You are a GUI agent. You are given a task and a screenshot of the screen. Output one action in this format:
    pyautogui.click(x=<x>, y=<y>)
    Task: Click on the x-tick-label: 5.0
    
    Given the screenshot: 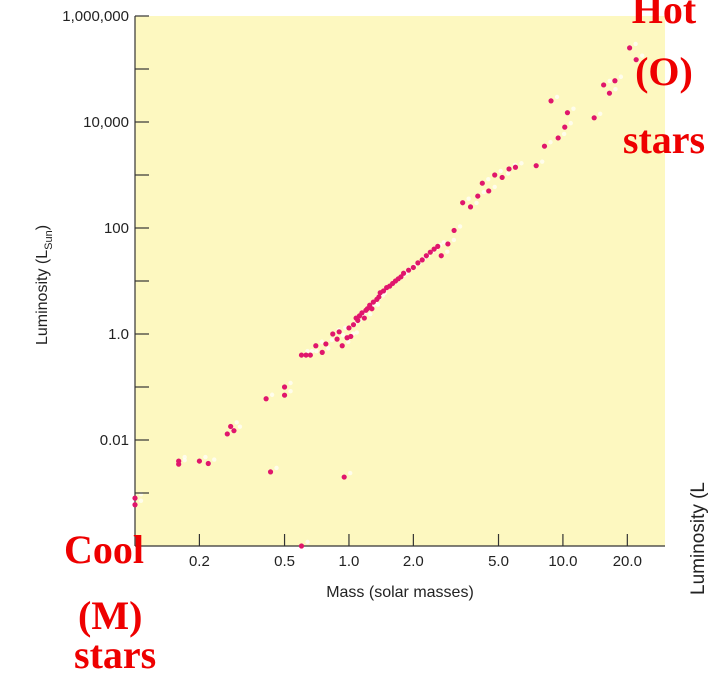 What is the action you would take?
    pyautogui.click(x=498, y=561)
    